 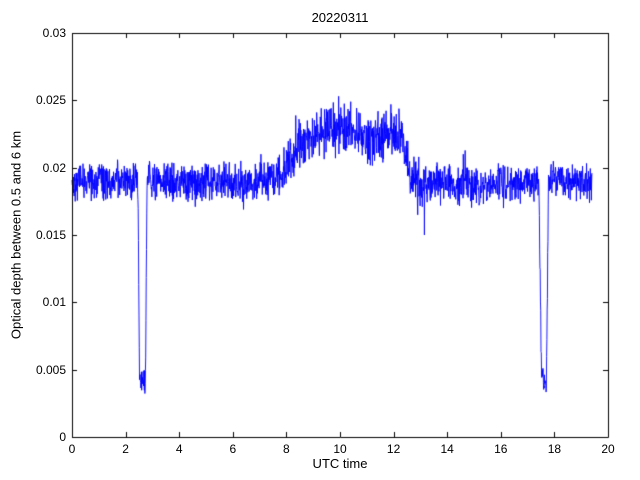 What do you see at coordinates (340, 17) in the screenshot?
I see `chart-title: 20220311` at bounding box center [340, 17].